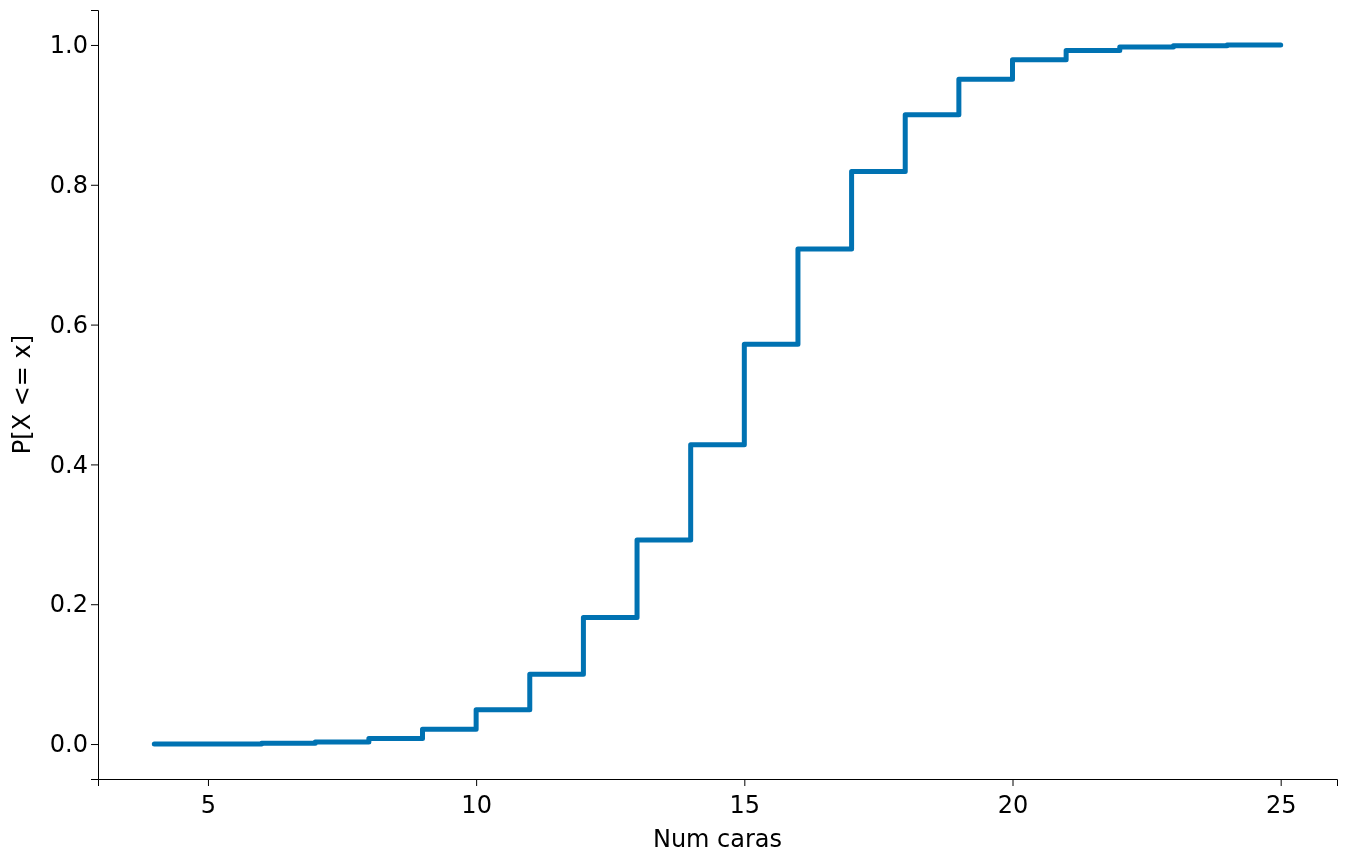 The image size is (1347, 861). What do you see at coordinates (68, 45) in the screenshot?
I see `y-tick-label: 1.0` at bounding box center [68, 45].